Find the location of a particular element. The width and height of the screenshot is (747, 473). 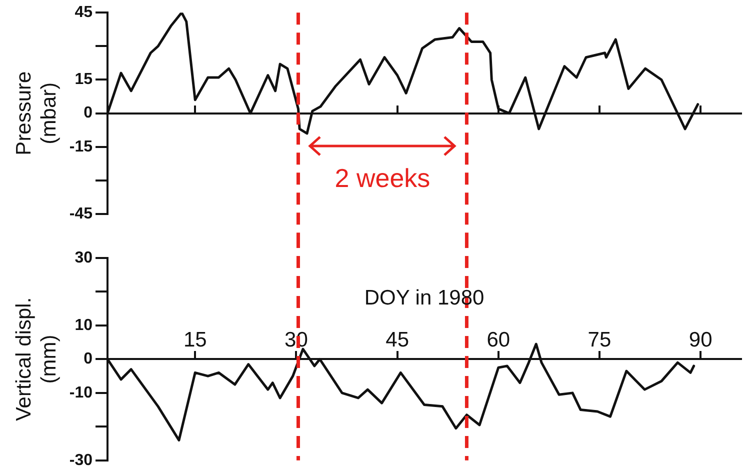

y-axis-title: Vertical displ. (mm) is located at coordinates (36, 359).